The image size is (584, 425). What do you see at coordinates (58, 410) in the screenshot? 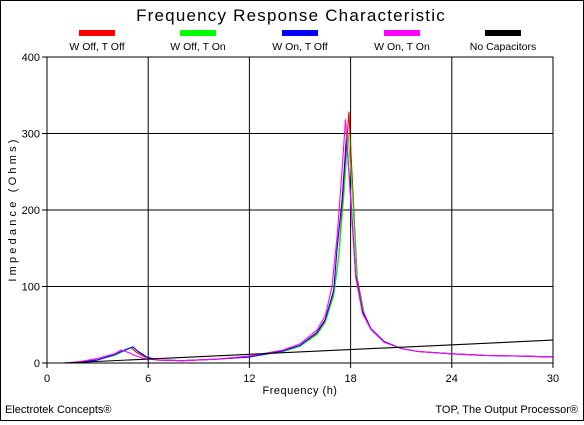
I see `footer-left: Electrotek Concepts®` at bounding box center [58, 410].